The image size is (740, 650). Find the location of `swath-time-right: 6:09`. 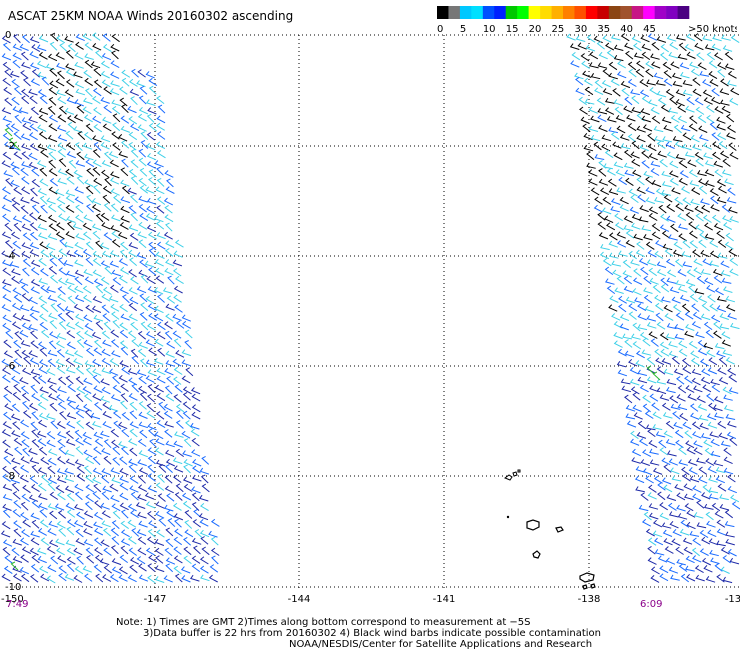

swath-time-right: 6:09 is located at coordinates (651, 604).